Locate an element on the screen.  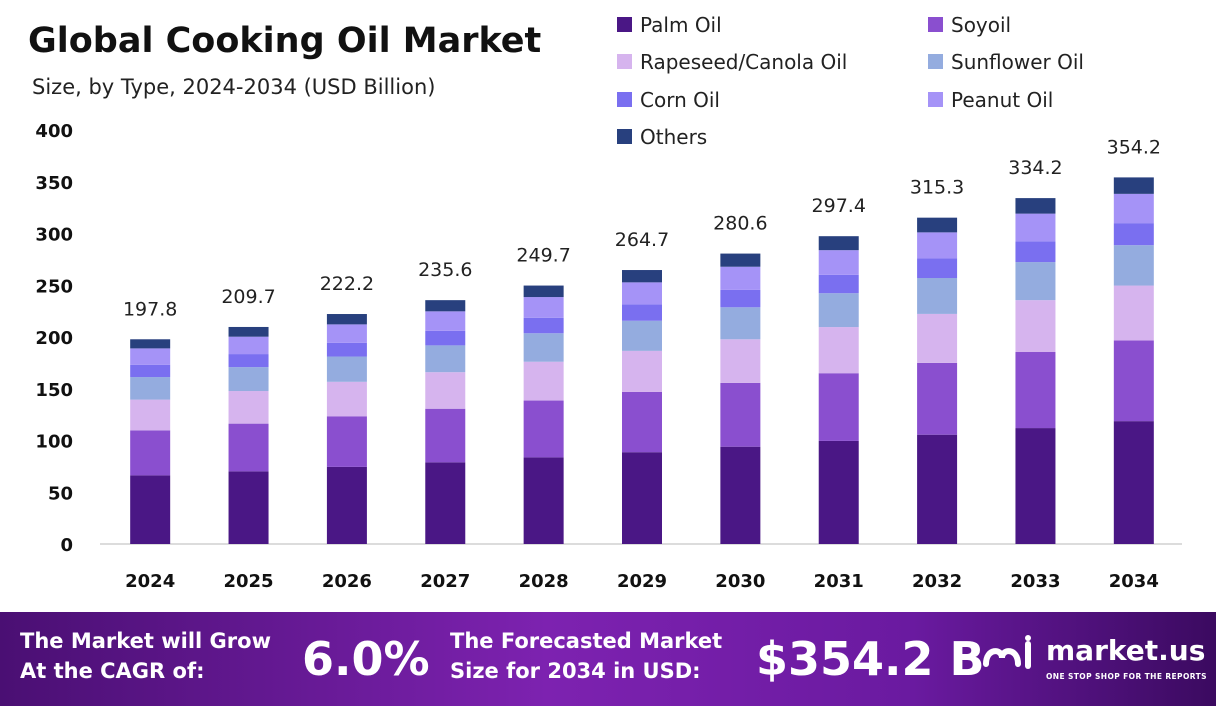
x-tick-label: 2030 is located at coordinates (740, 581).